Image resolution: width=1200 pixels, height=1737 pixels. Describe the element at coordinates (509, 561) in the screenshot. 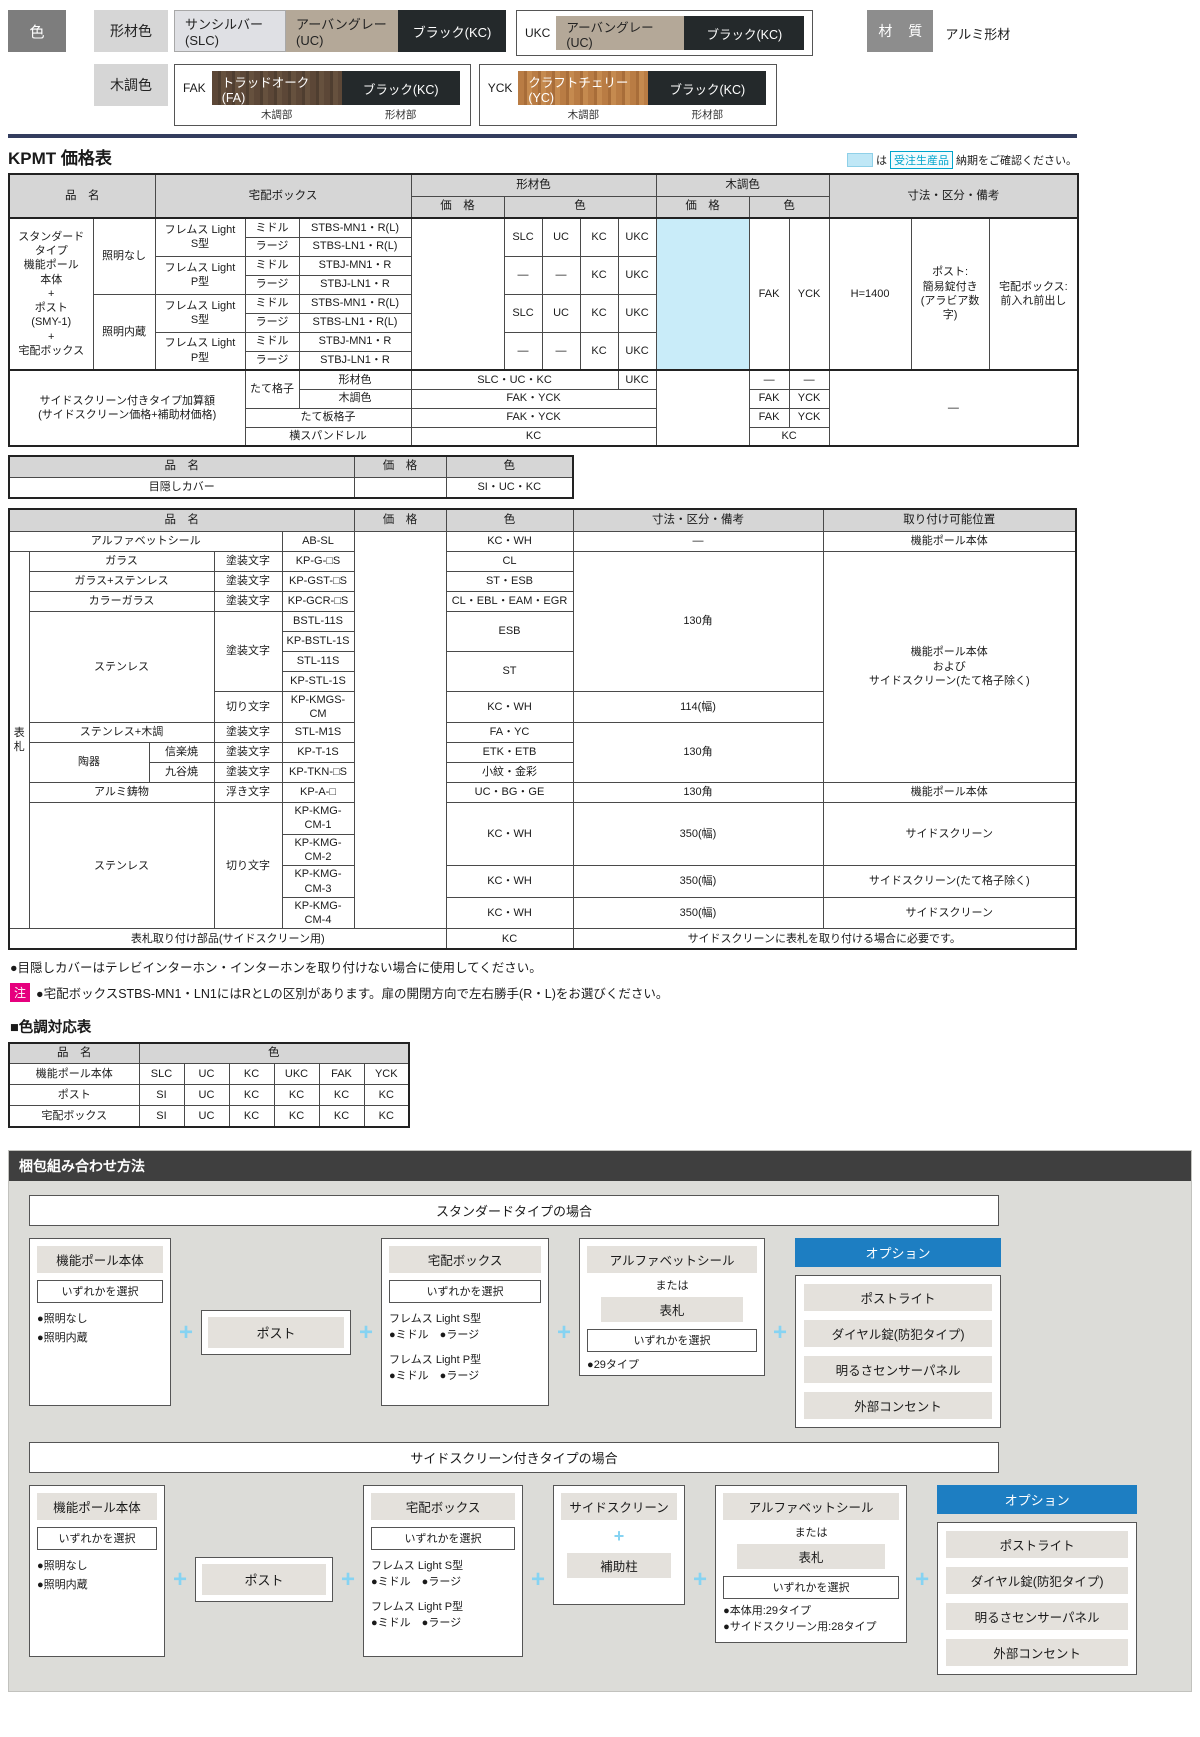

I see `color-cell: CL` at that location.